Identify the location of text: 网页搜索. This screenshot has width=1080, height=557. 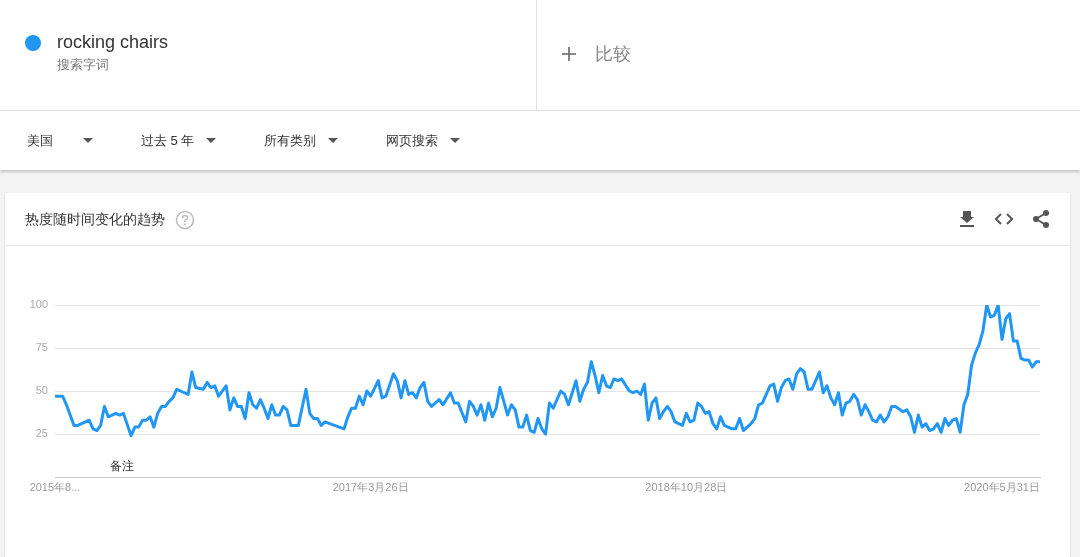
(412, 140).